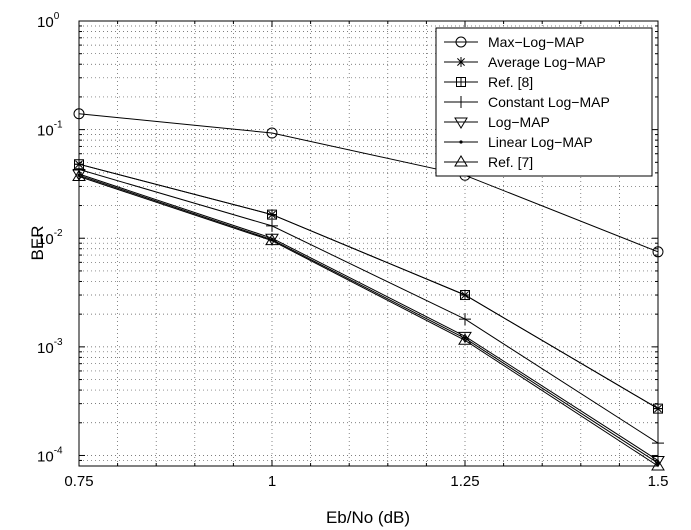  I want to click on y-tick-label: 10⁻⁴, so click(50, 455).